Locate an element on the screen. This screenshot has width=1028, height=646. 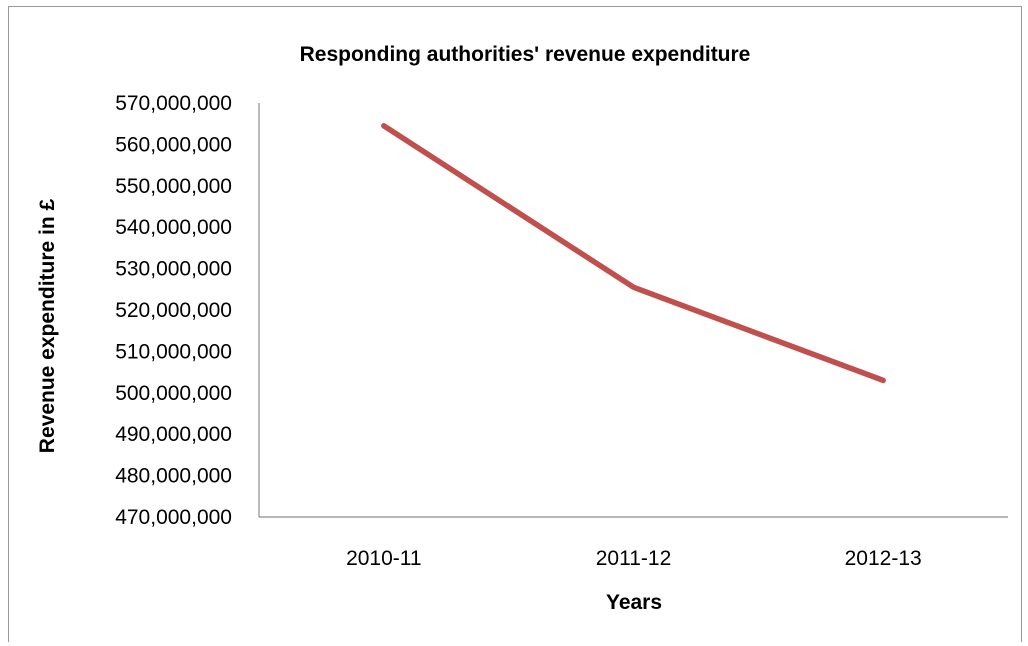
y-tick-label: 540,000,000 is located at coordinates (173, 227).